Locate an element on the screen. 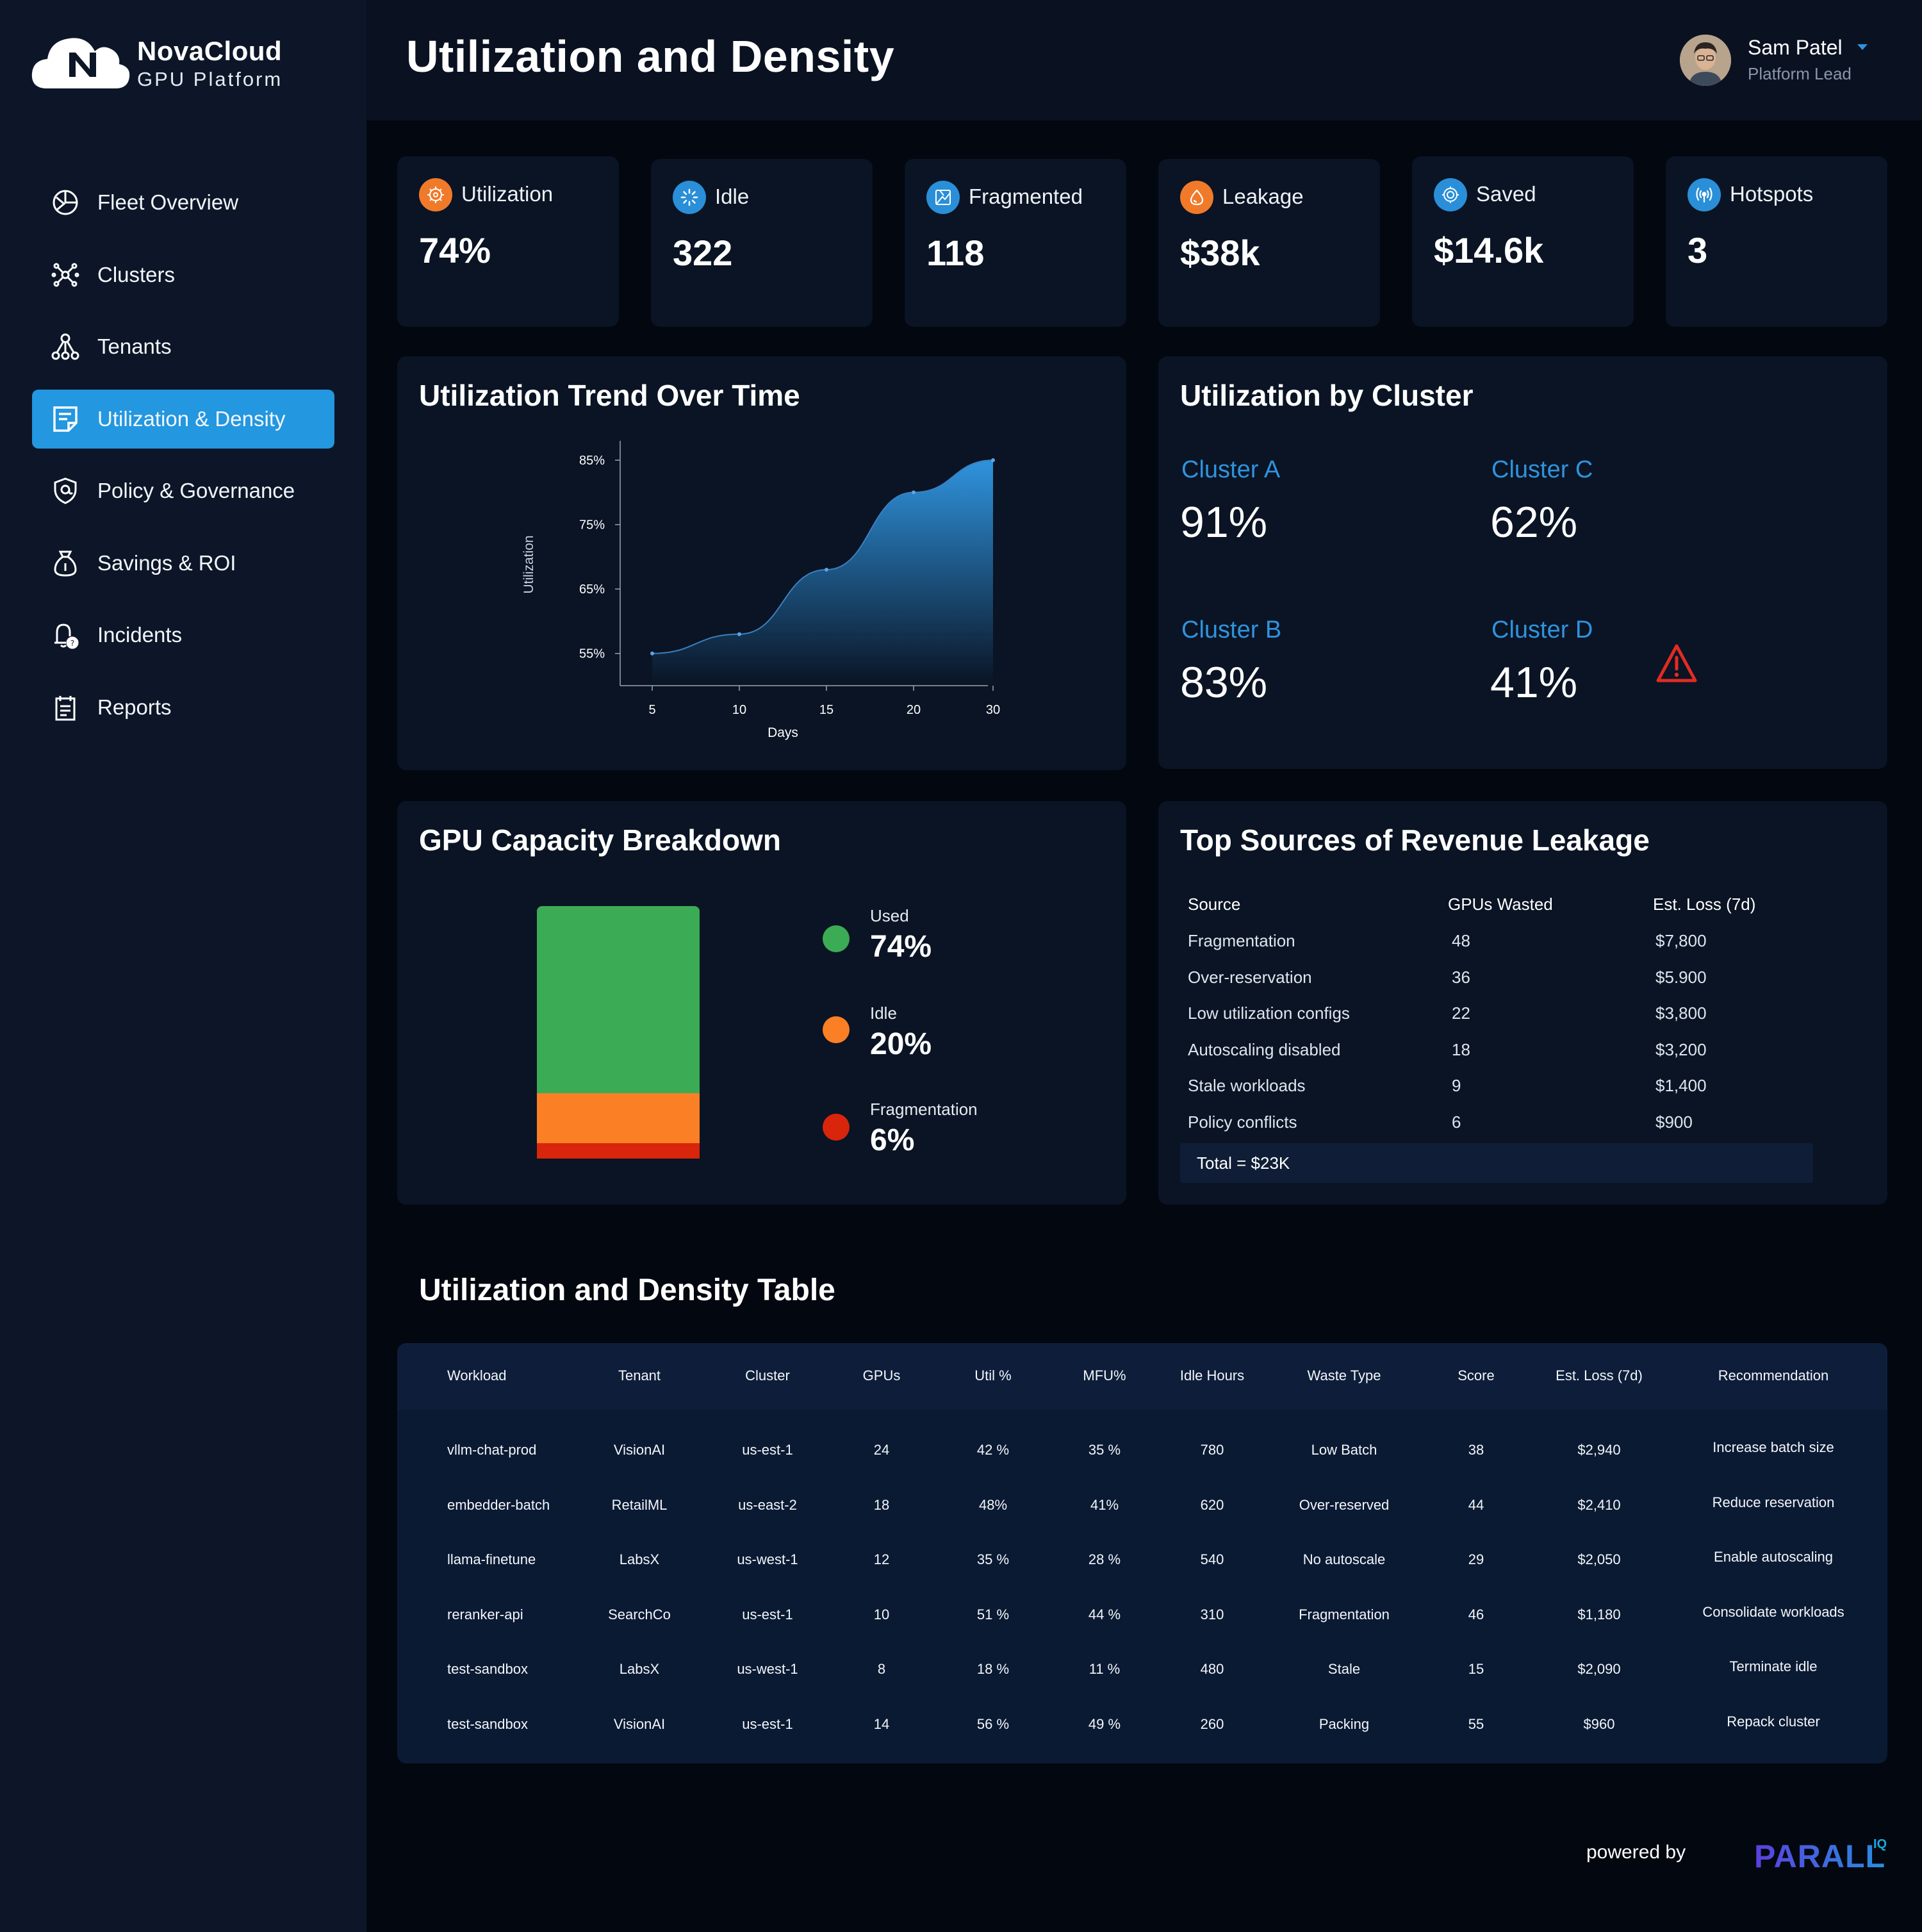  sidebar-item-incidents: ? Incidents is located at coordinates (183, 635).